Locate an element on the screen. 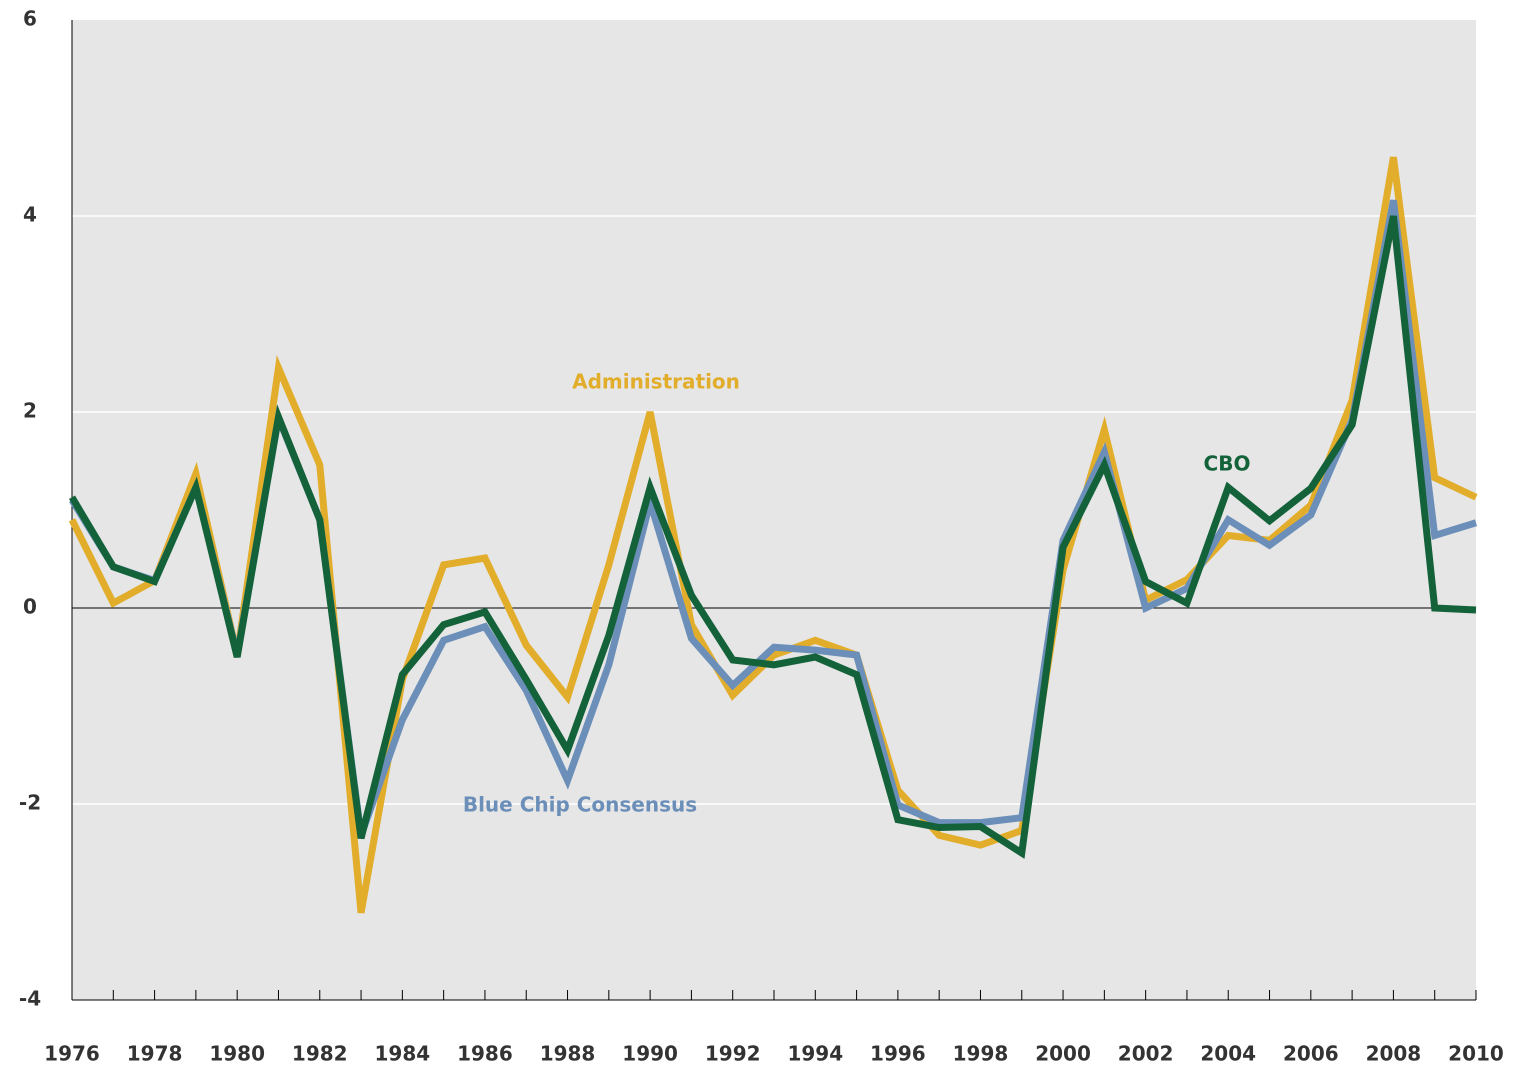  x-tick-label: 1984 is located at coordinates (403, 1054).